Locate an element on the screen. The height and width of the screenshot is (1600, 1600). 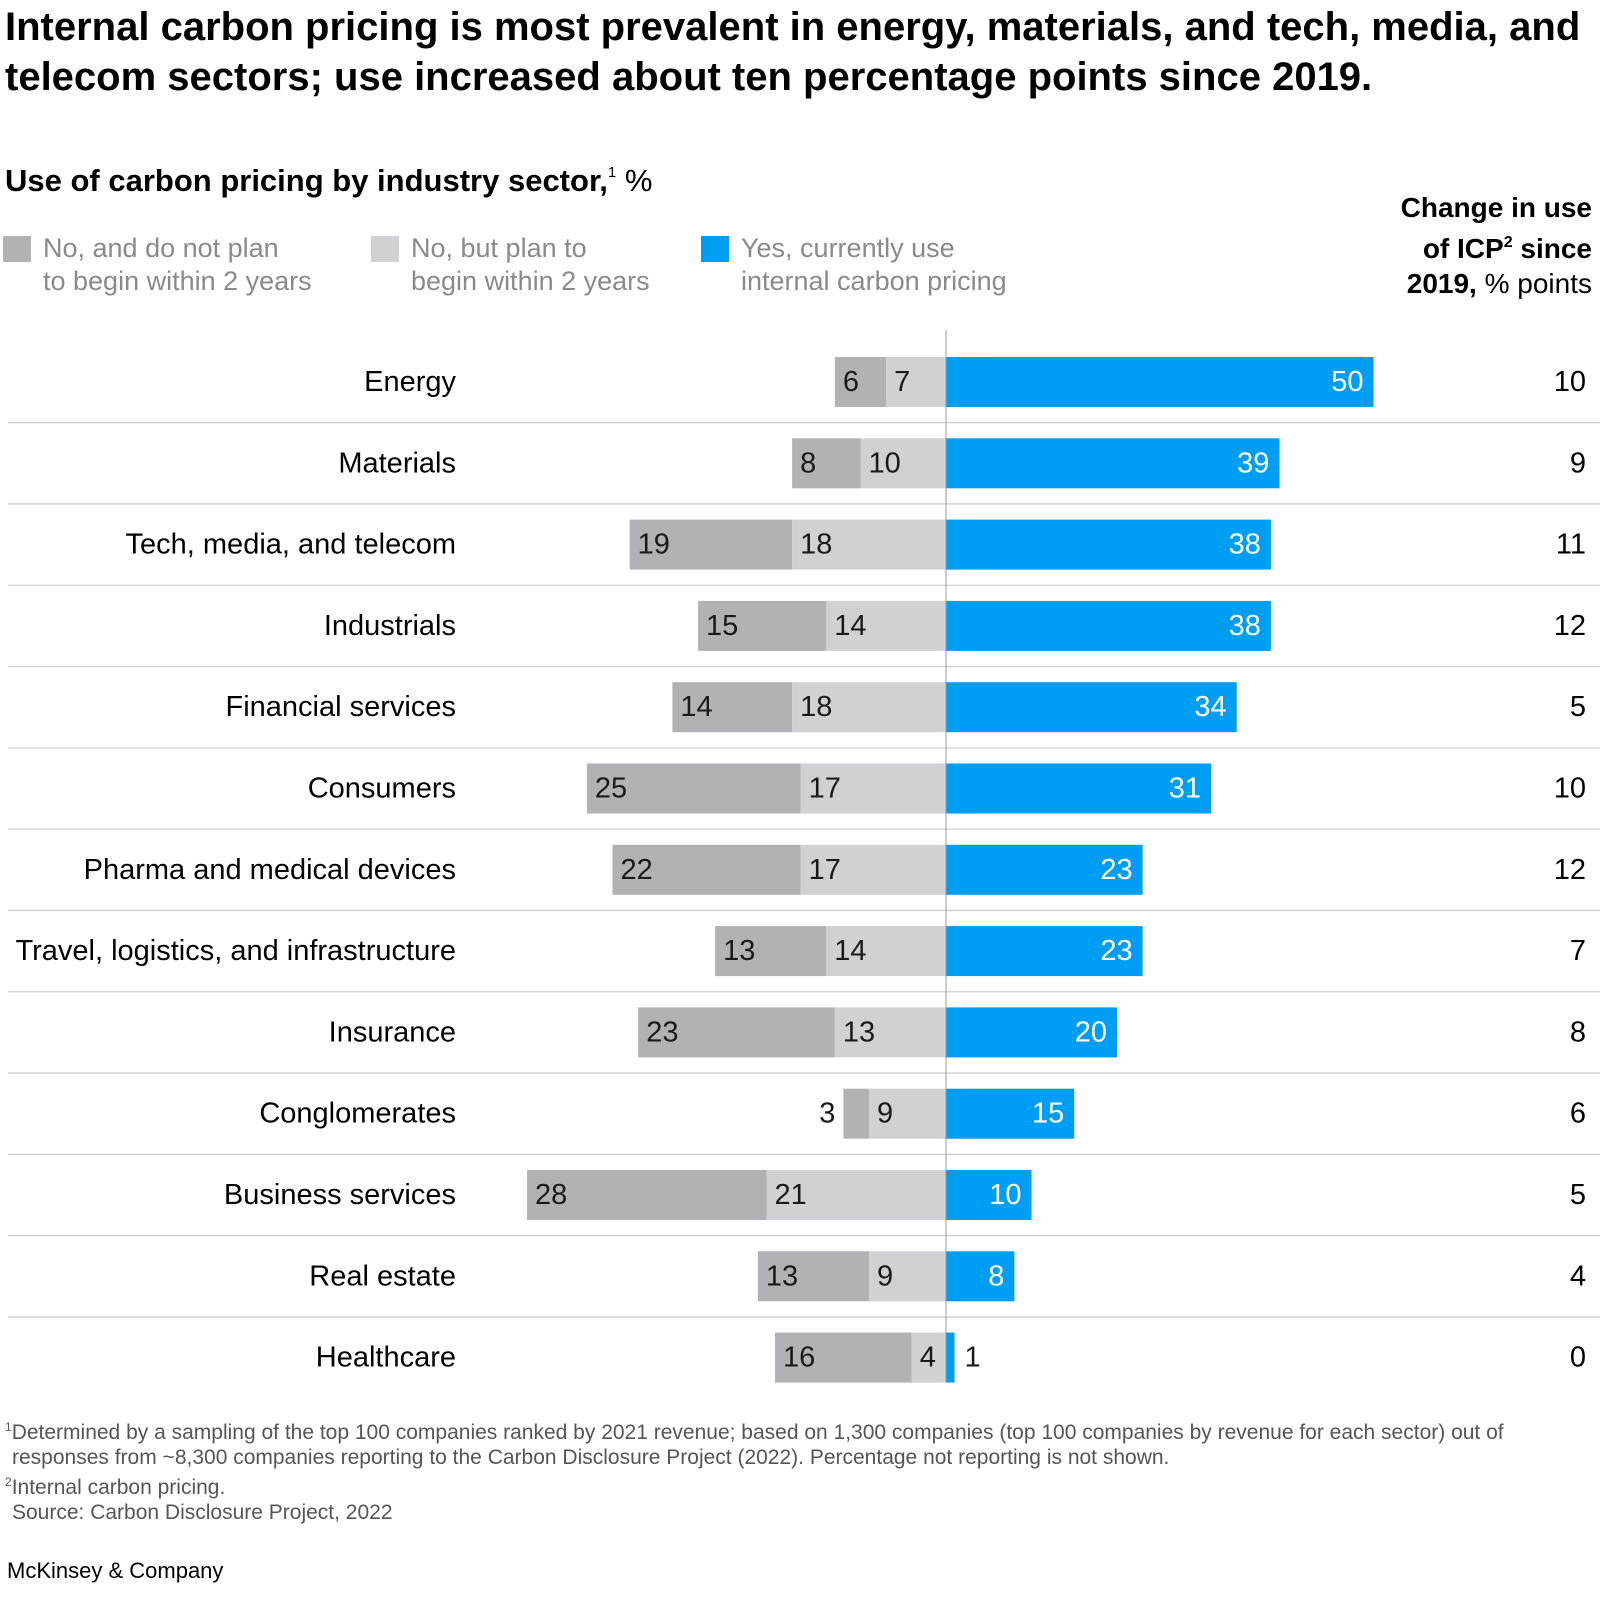
footnote-2-mark: 2 is located at coordinates (8, 1482).